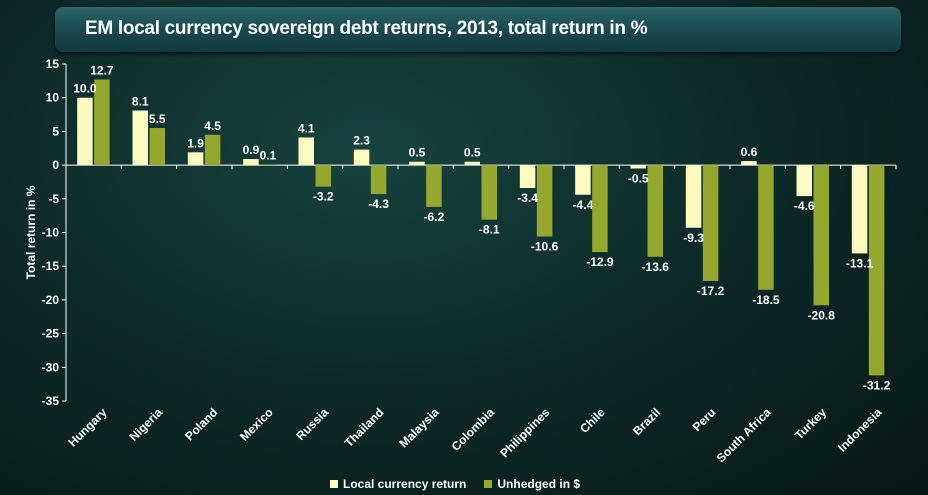 This screenshot has height=495, width=928. I want to click on category-label: Nigeria, so click(145, 424).